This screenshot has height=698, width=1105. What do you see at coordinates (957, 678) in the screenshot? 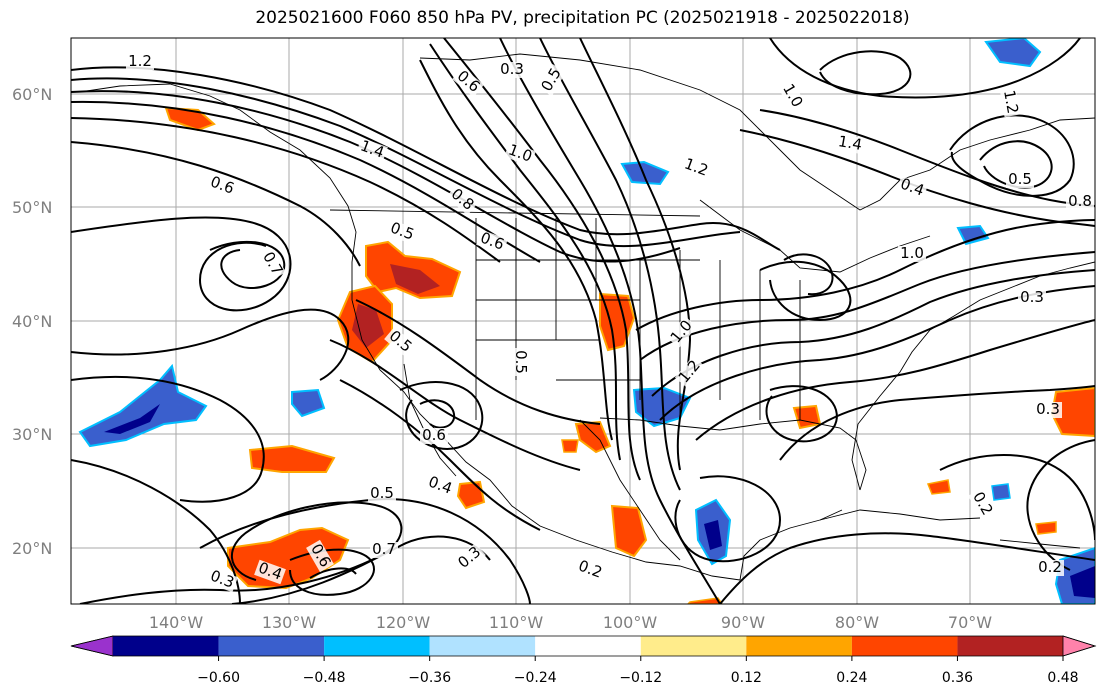
I see `colorbar-tick-label: 0.36` at bounding box center [957, 678].